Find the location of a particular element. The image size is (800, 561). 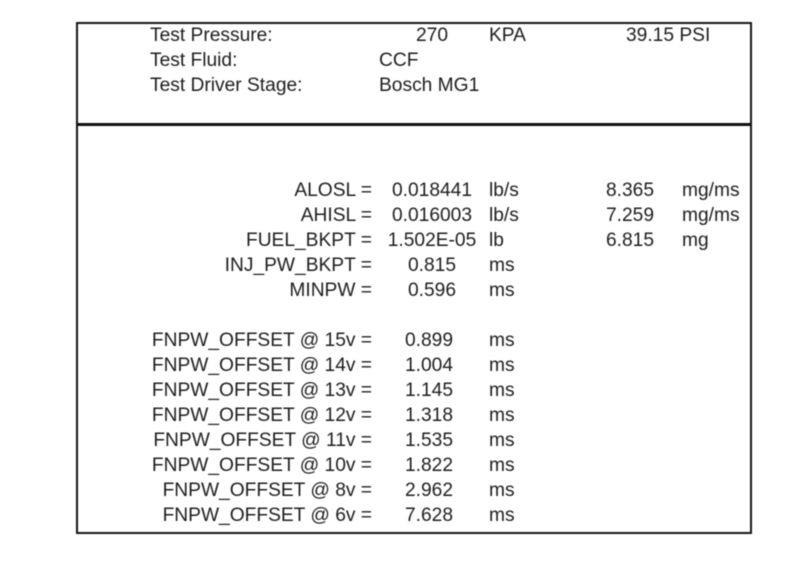

offset-row-12v: FNPW_OFFSET @ 12v = 1.318 ms is located at coordinates (414, 415).